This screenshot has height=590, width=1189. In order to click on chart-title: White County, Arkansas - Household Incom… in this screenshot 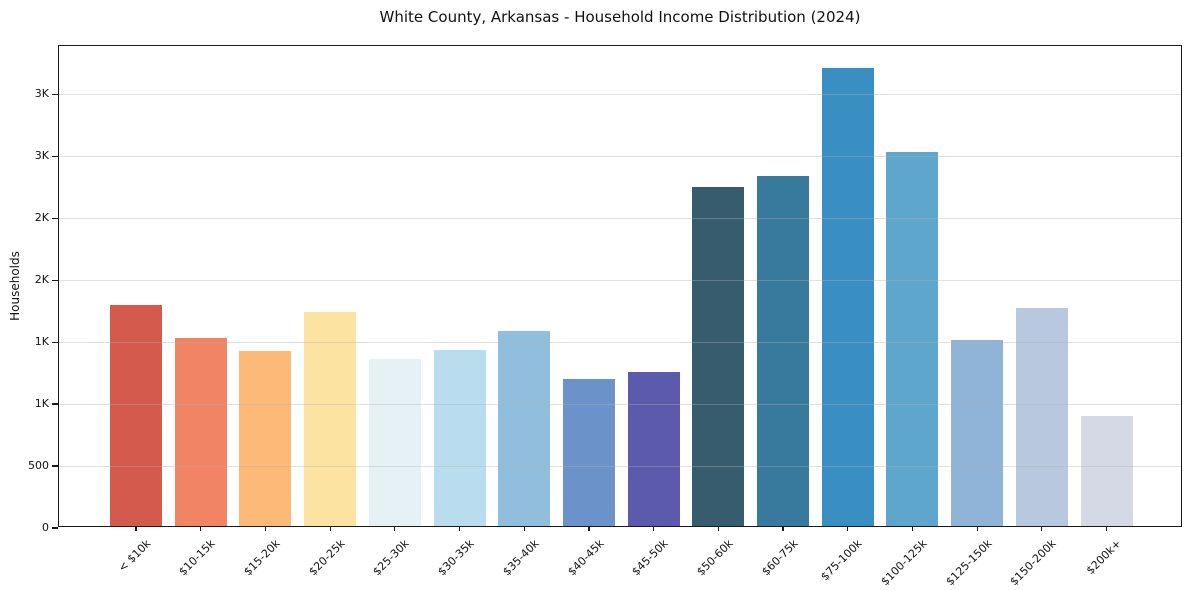, I will do `click(620, 17)`.